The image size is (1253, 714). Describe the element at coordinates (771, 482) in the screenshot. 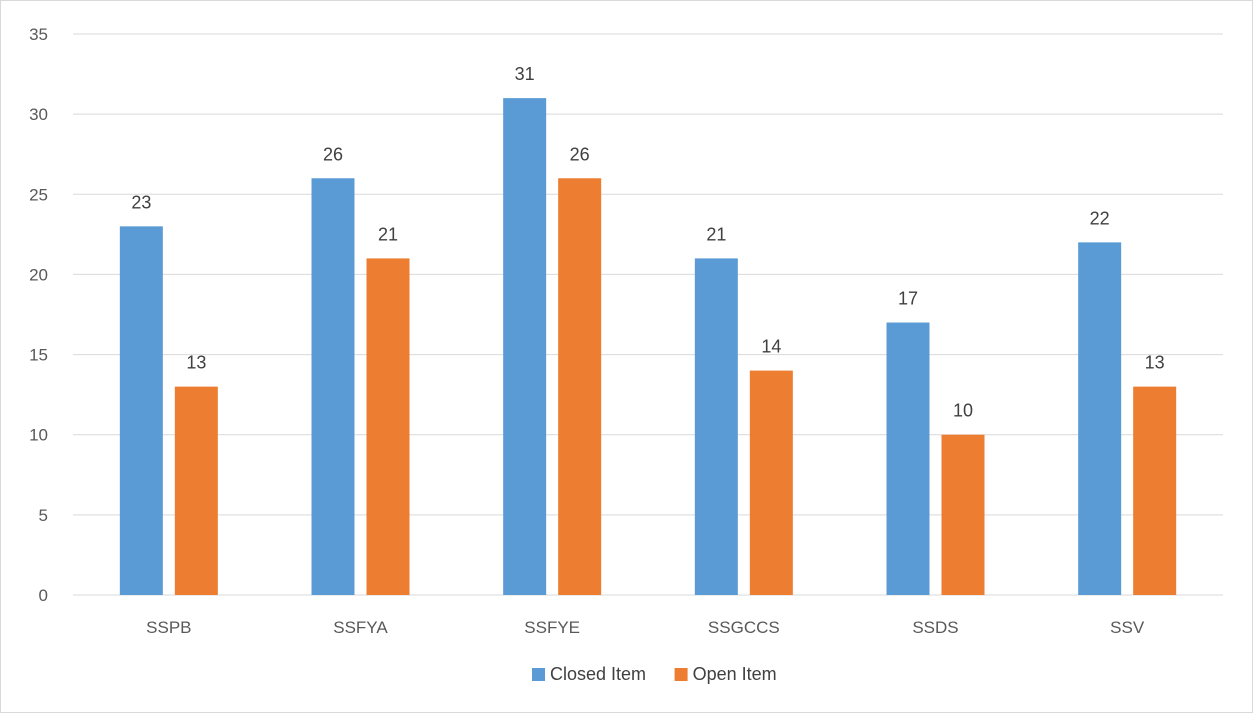

I see `bar-open-item-ssgccs` at that location.